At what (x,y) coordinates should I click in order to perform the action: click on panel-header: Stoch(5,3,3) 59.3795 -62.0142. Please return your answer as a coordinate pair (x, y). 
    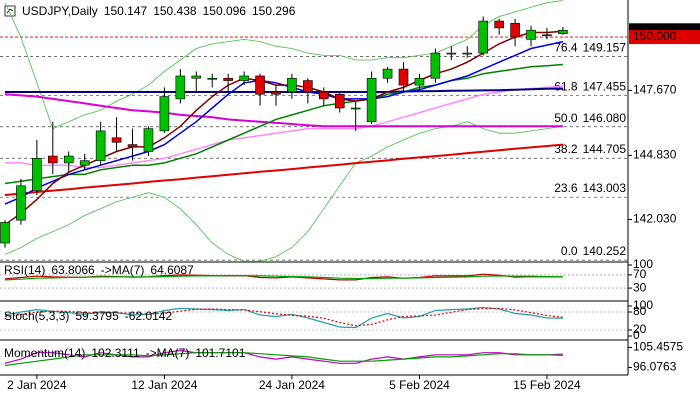
    Looking at the image, I should click on (88, 316).